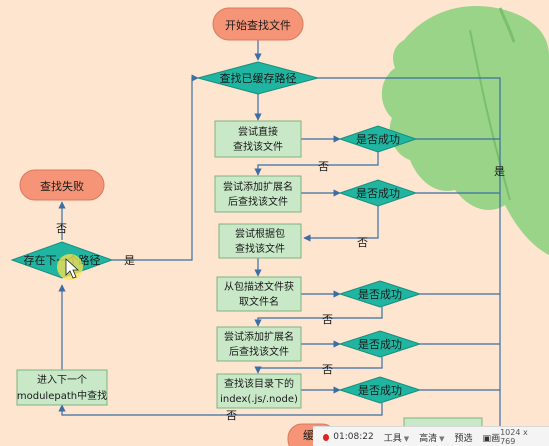 The width and height of the screenshot is (549, 446). What do you see at coordinates (259, 351) in the screenshot?
I see `try-ext2-line2: 后查找该文件` at bounding box center [259, 351].